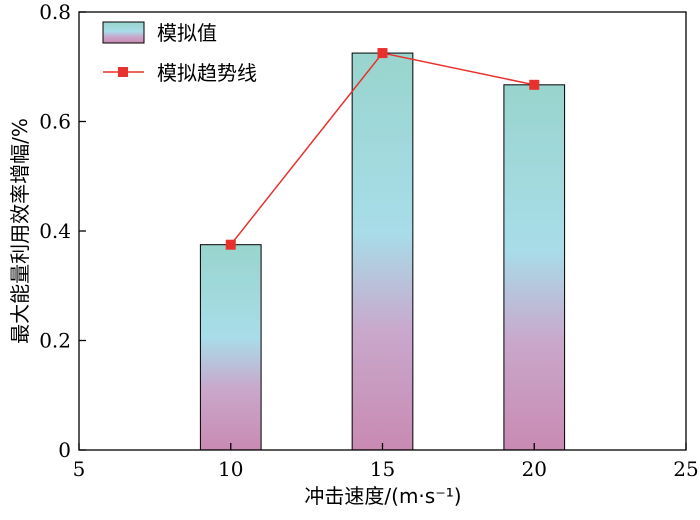 The image size is (700, 520). What do you see at coordinates (123, 32) in the screenshot?
I see `legend-bar-swatch` at bounding box center [123, 32].